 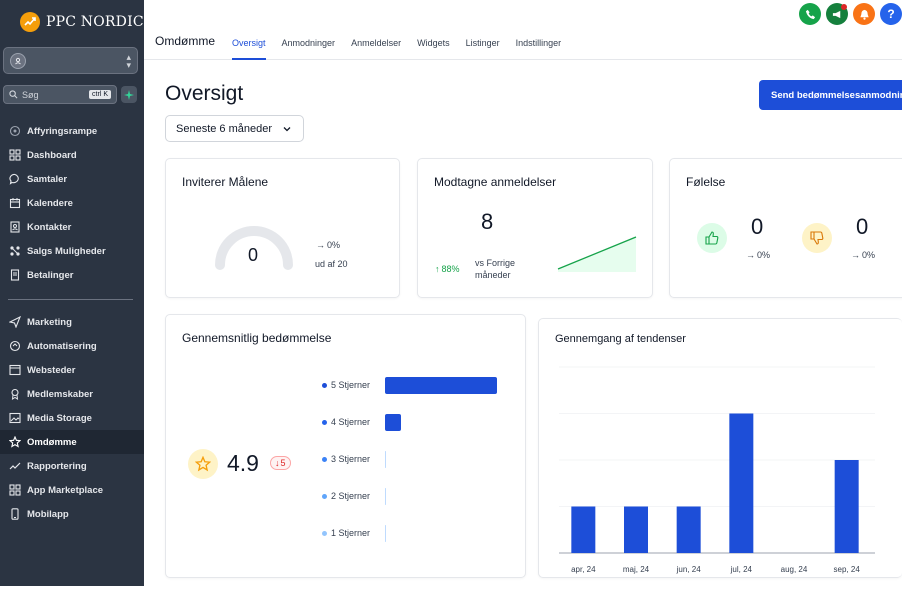 What do you see at coordinates (794, 569) in the screenshot?
I see `x-tick-label: aug, 24` at bounding box center [794, 569].